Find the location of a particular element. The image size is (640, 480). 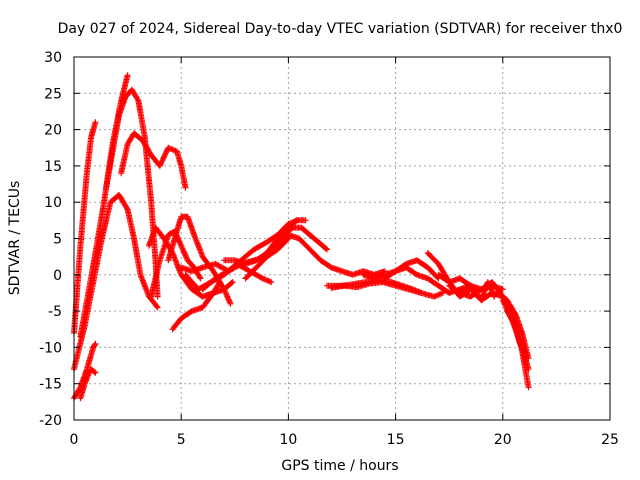

x-tick-label: 5 is located at coordinates (181, 440).